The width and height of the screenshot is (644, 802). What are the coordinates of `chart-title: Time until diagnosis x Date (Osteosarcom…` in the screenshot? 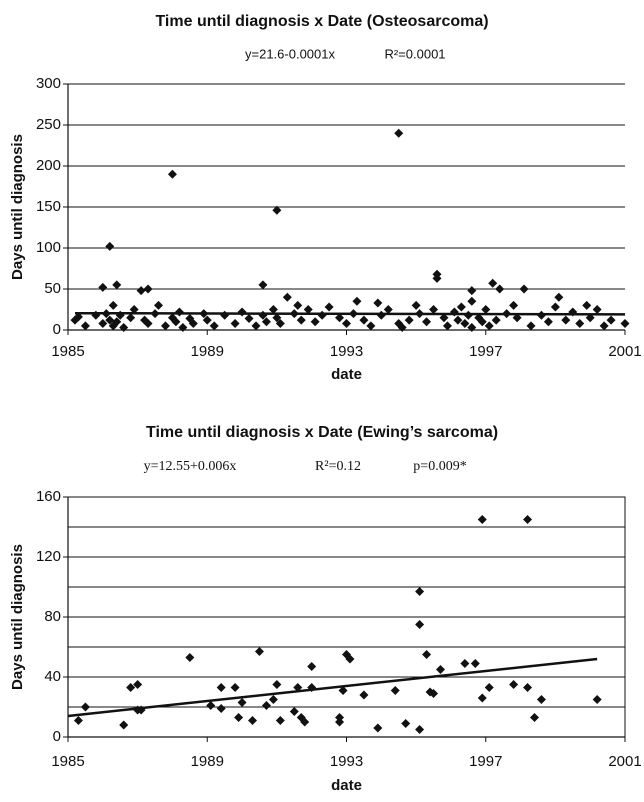 It's located at (321, 21).